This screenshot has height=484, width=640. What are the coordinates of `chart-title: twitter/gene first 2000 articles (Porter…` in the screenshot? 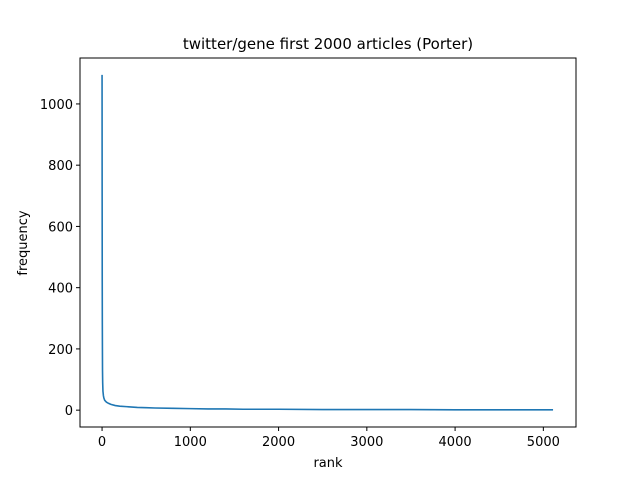 It's located at (328, 44).